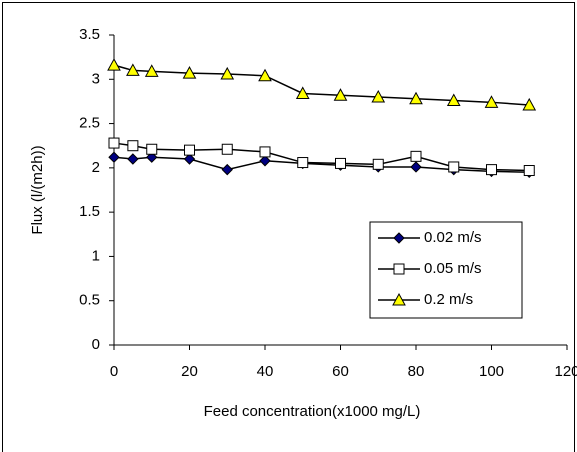 Image resolution: width=577 pixels, height=452 pixels. What do you see at coordinates (96, 78) in the screenshot?
I see `y-tick-label: 3` at bounding box center [96, 78].